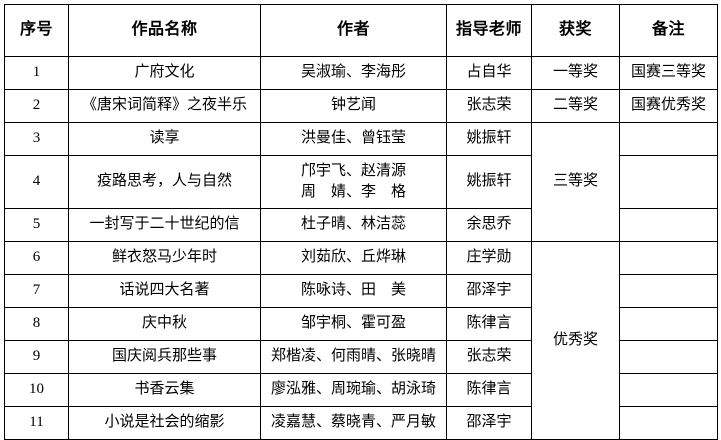 The height and width of the screenshot is (440, 721). What do you see at coordinates (36, 423) in the screenshot?
I see `cell-index: 11` at bounding box center [36, 423].